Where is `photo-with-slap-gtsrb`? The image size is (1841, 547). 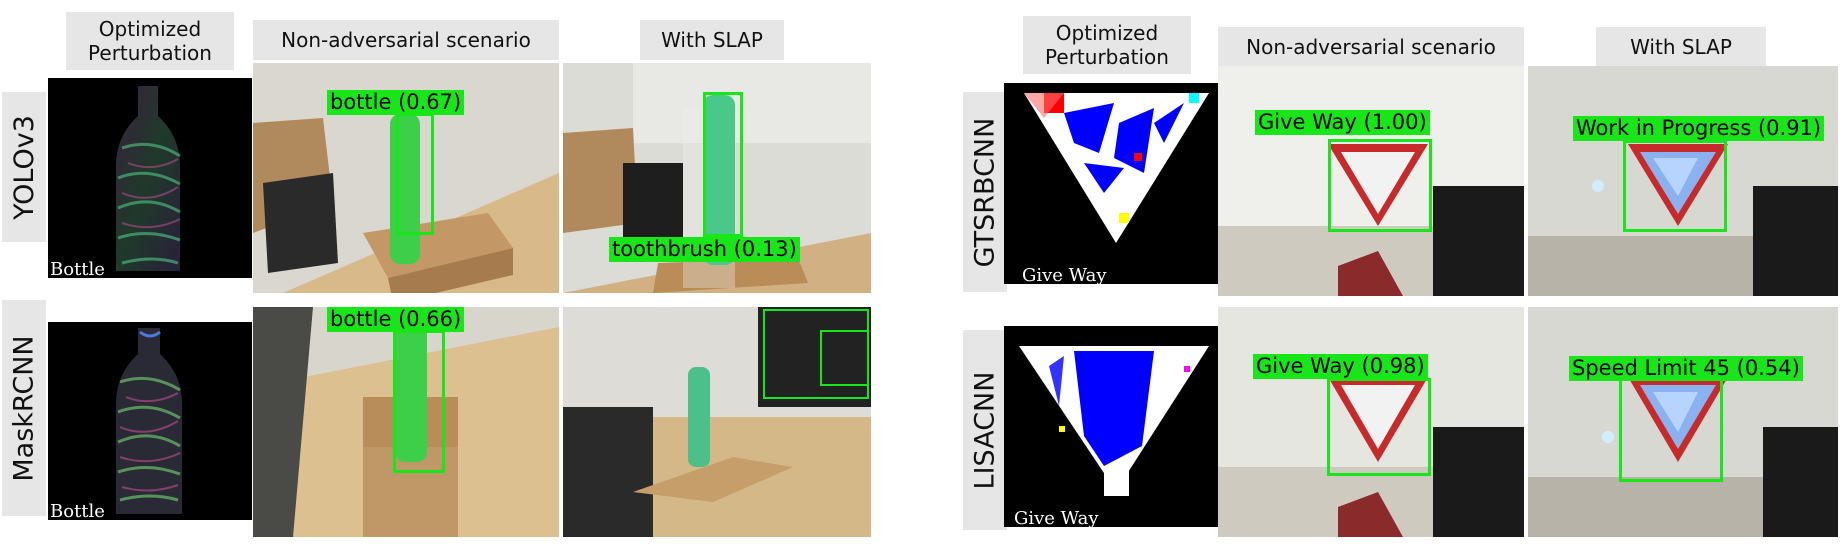
photo-with-slap-gtsrb is located at coordinates (1683, 181).